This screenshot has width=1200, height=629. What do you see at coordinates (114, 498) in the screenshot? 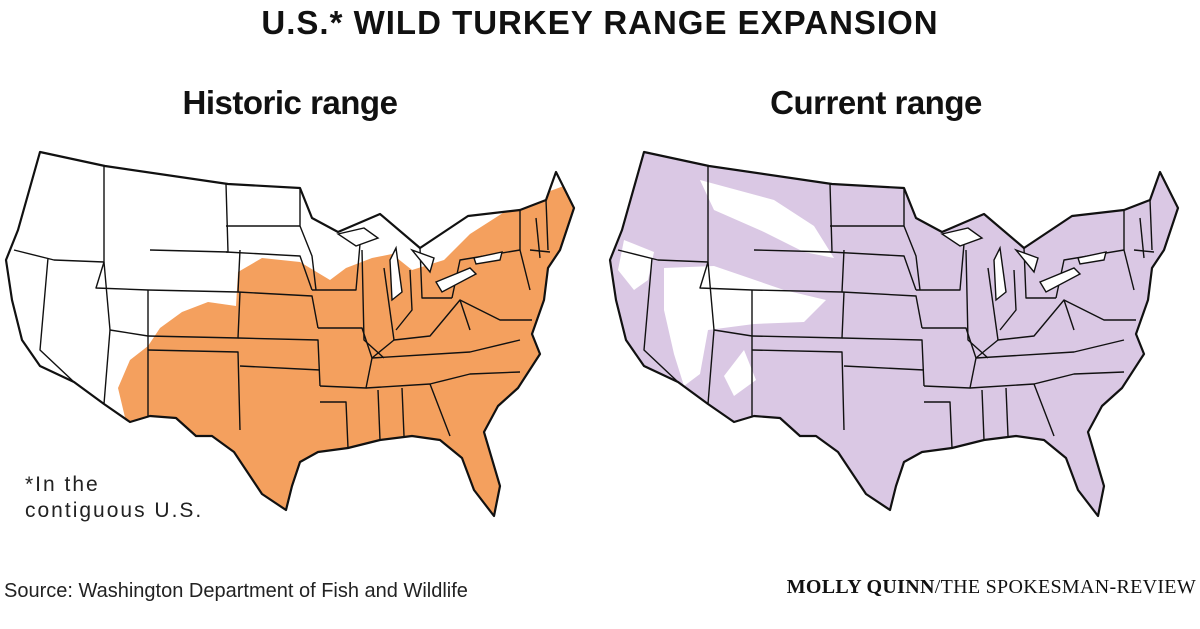
I see `footnote: *In the contiguous U.S.` at bounding box center [114, 498].